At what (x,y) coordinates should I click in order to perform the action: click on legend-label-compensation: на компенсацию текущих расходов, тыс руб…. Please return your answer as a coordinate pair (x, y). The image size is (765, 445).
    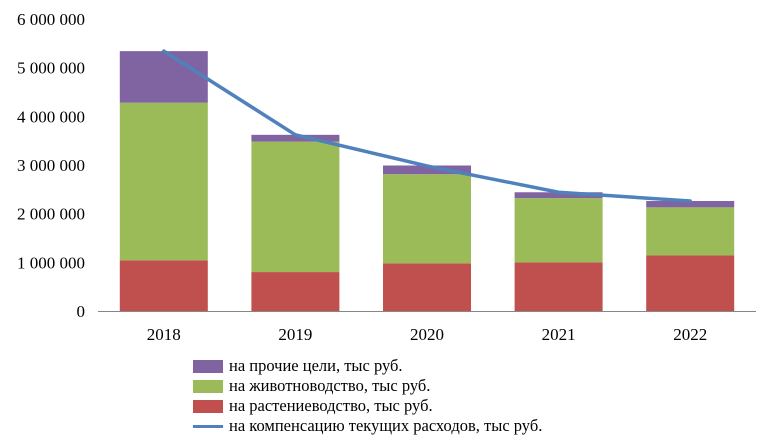
    Looking at the image, I should click on (386, 425).